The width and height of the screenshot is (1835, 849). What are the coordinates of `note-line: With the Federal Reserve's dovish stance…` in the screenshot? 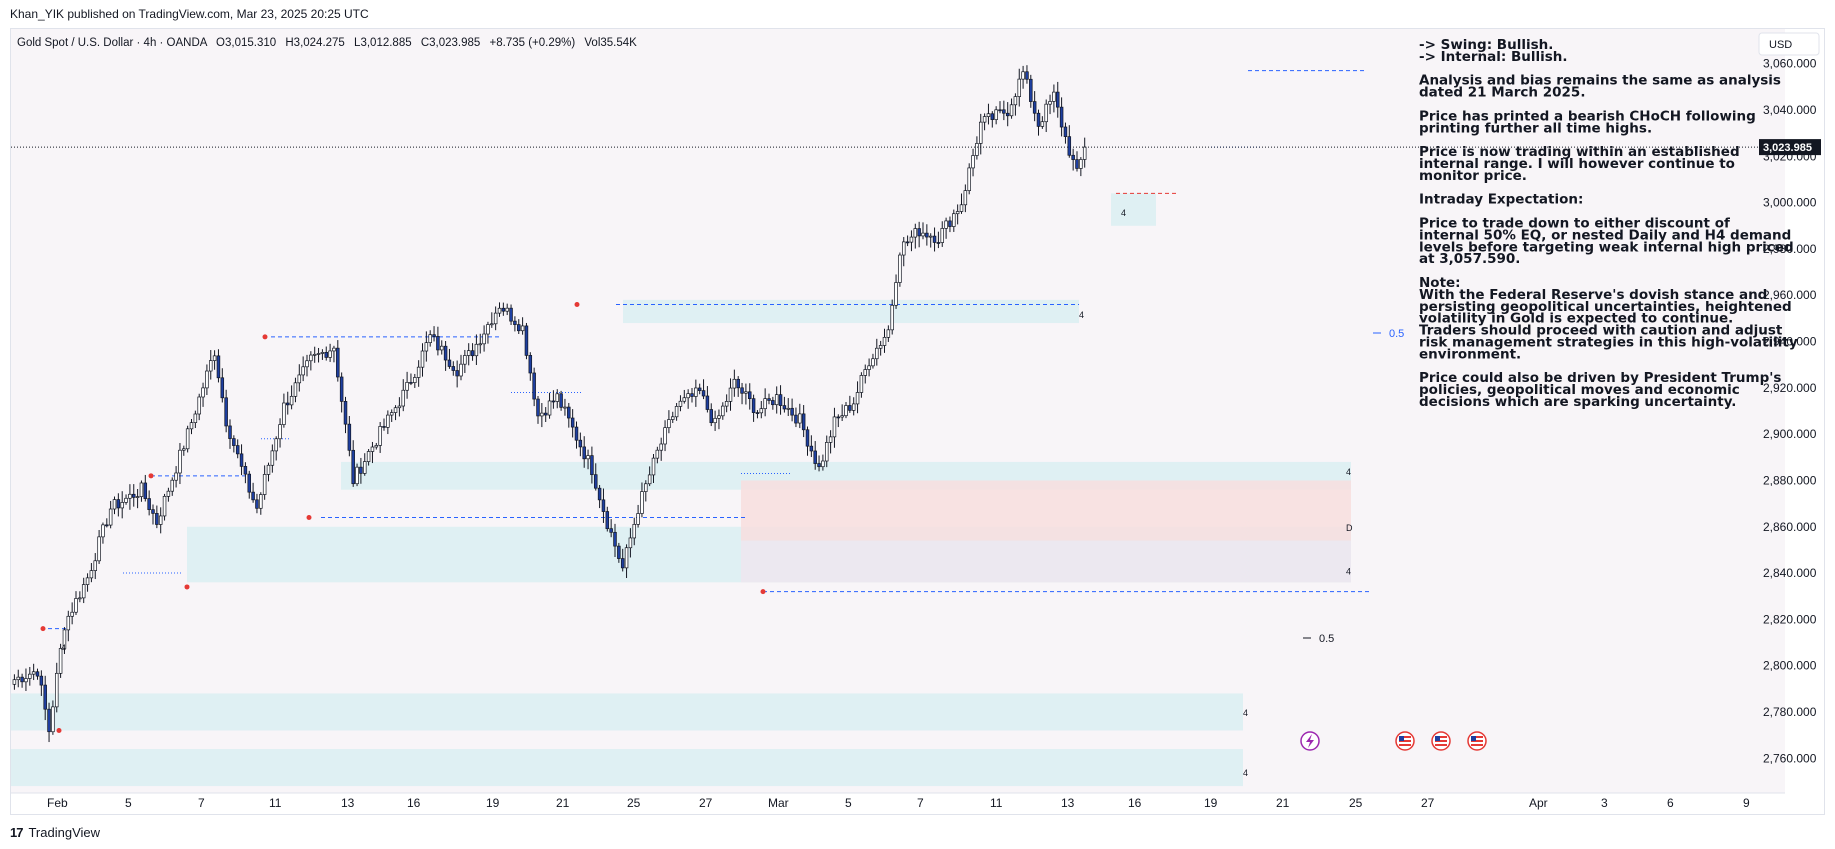 It's located at (1593, 295).